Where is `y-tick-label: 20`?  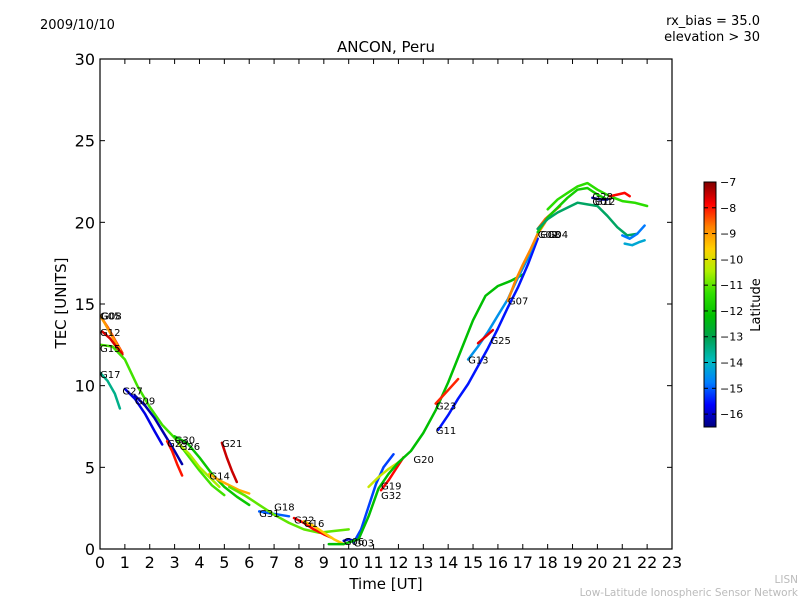
y-tick-label: 20 is located at coordinates (85, 222).